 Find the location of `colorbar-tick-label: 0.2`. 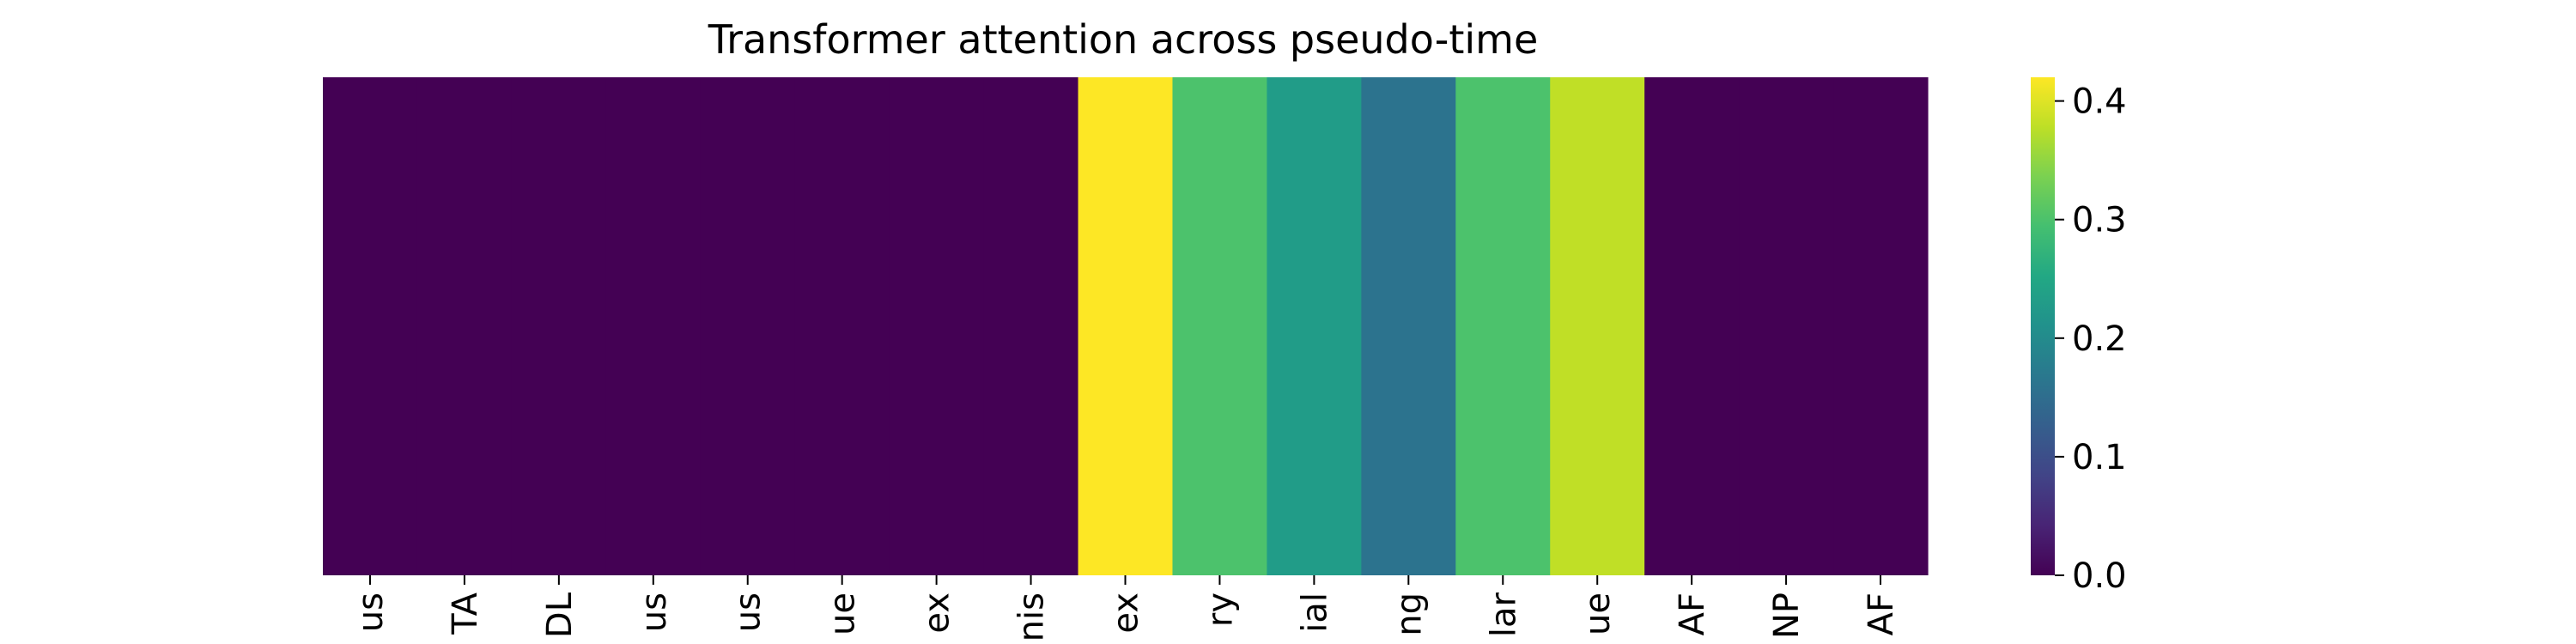

colorbar-tick-label: 0.2 is located at coordinates (2099, 339).